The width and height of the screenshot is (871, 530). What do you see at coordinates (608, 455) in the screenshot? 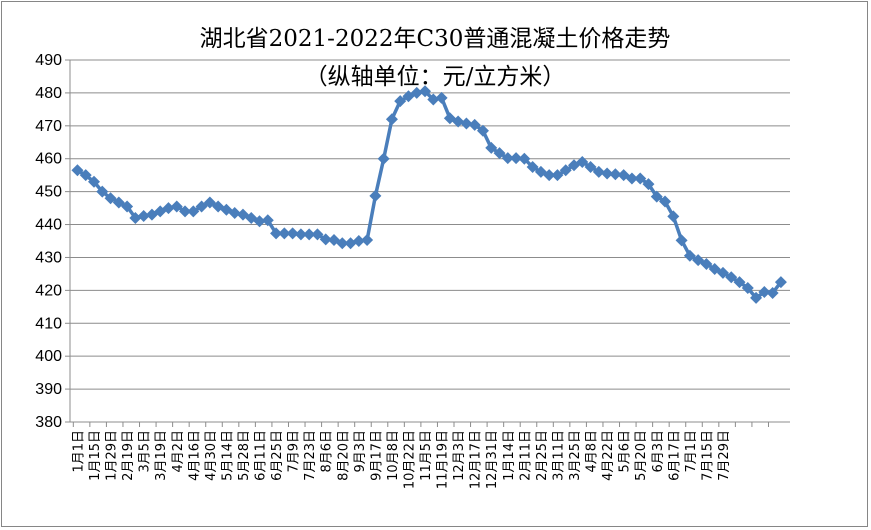
I see `x-tick-label: 4月22日` at bounding box center [608, 455].